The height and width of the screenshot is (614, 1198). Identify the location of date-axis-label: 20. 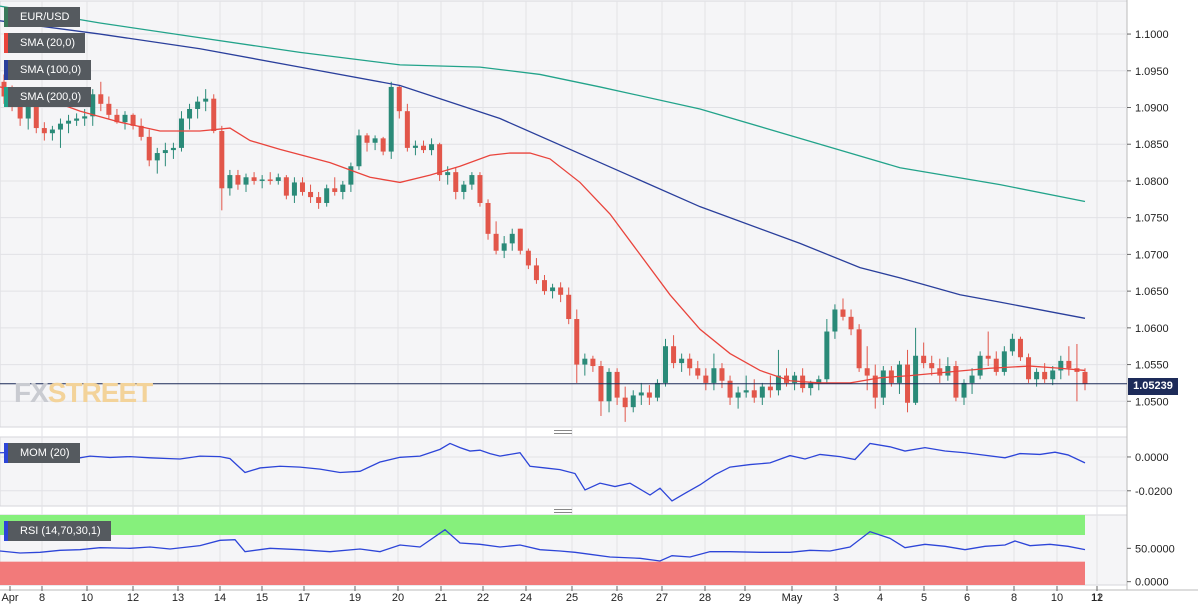
(398, 598).